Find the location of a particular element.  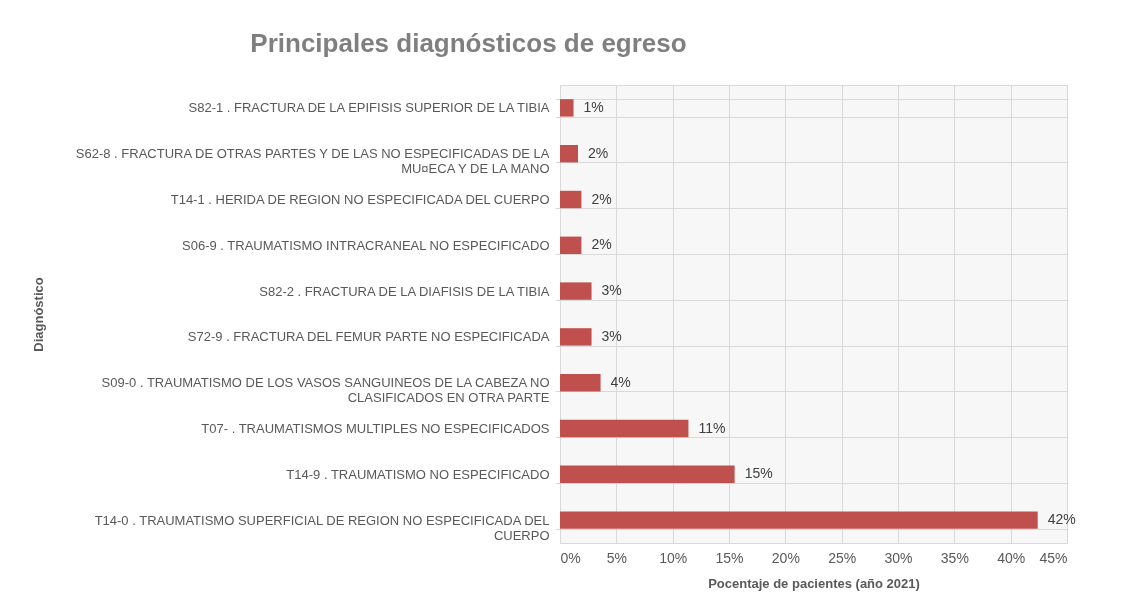

y-tick-label: S06-9 . TRAUMATISMO INTRACRANEAL NO ESPECIFICADO is located at coordinates (366, 245).